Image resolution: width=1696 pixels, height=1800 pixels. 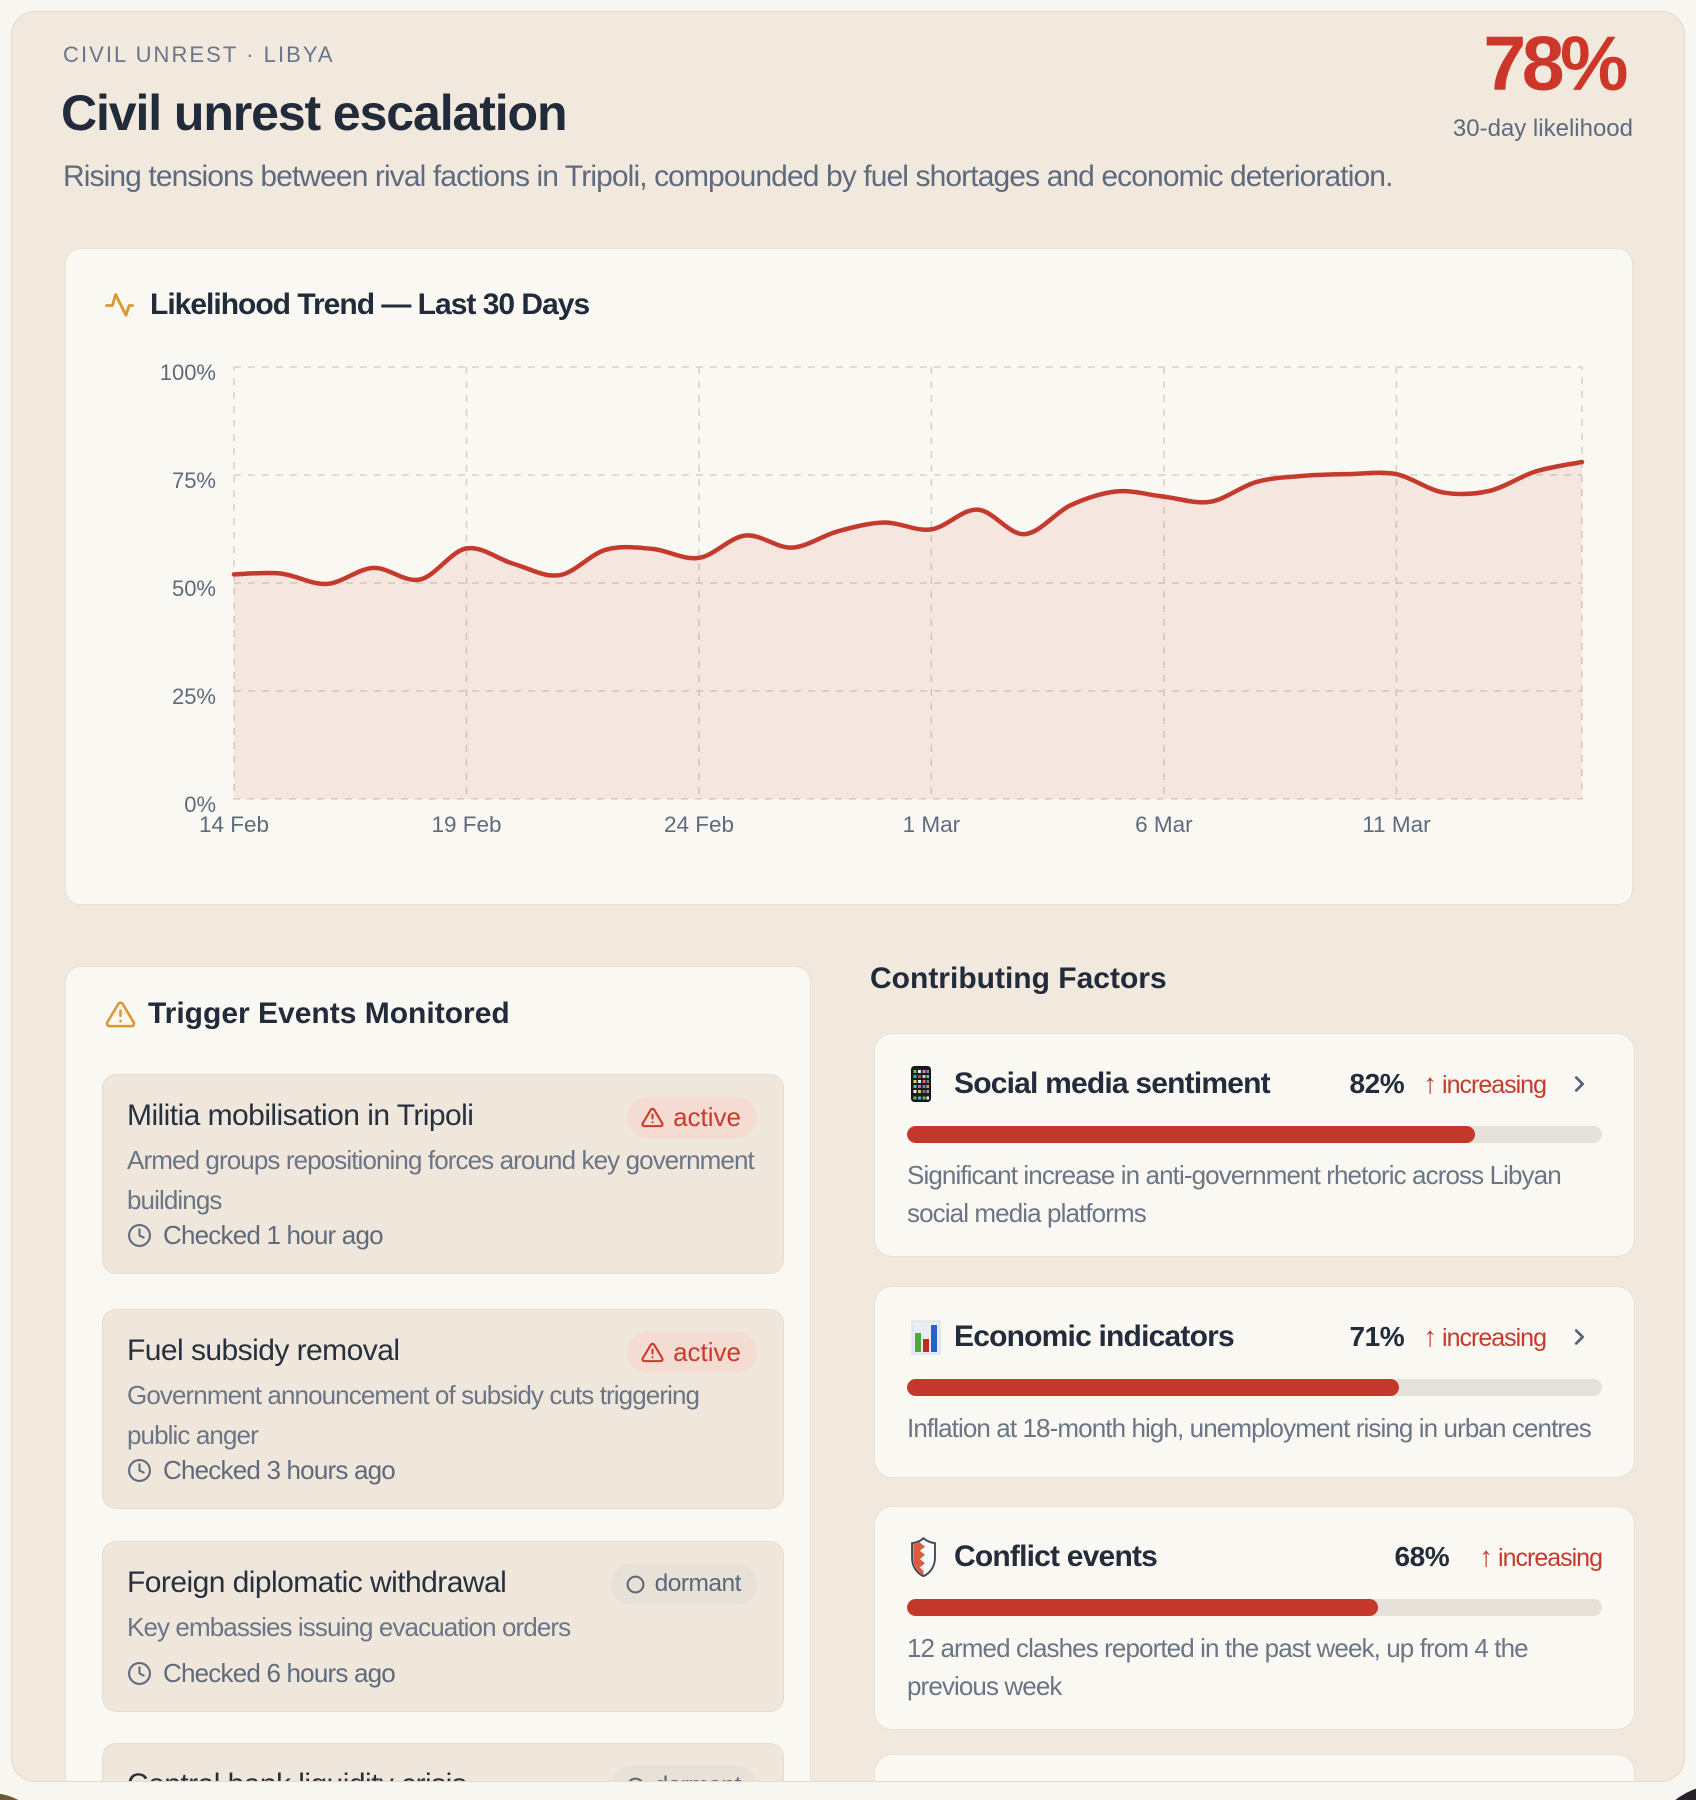 I want to click on svg-text: 1 Mar, so click(x=932, y=824).